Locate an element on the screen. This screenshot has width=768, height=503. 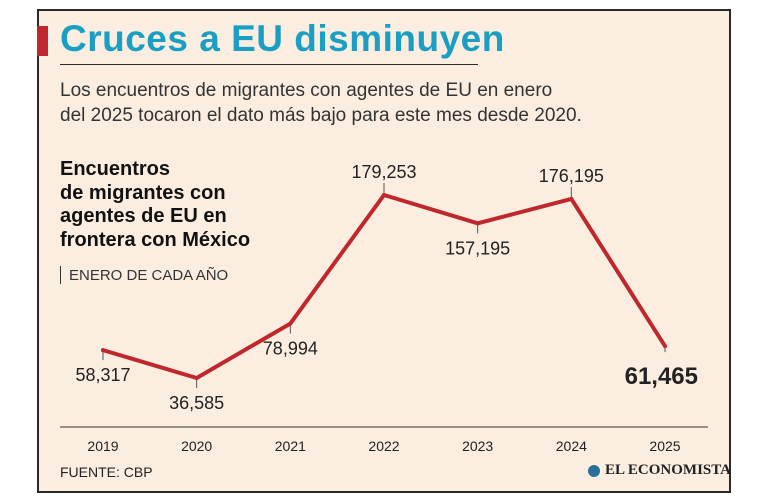
data-label: 61,465 is located at coordinates (661, 376).